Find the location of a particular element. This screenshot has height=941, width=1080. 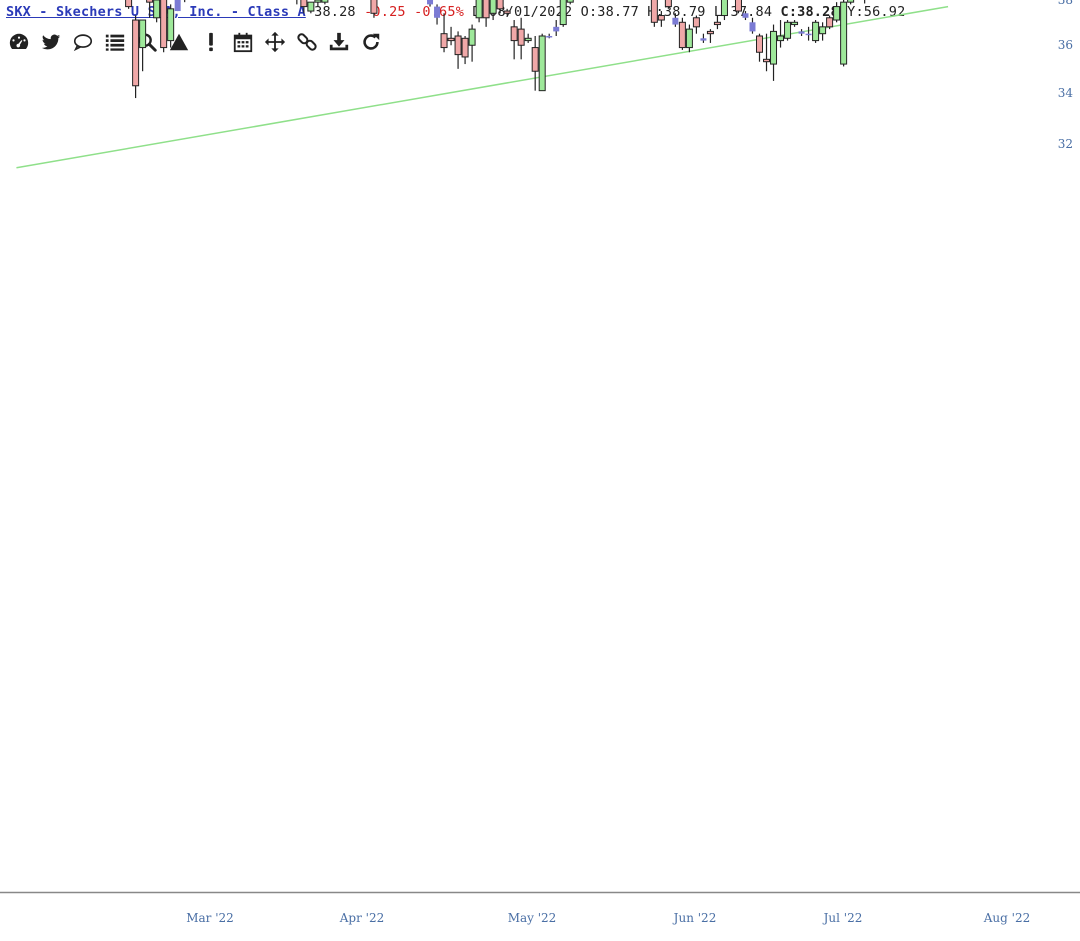

dashboard-icon is located at coordinates (19, 42).